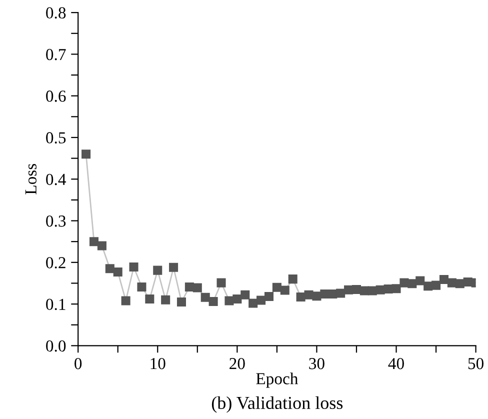  I want to click on y-tick-label: 0.7, so click(56, 54).